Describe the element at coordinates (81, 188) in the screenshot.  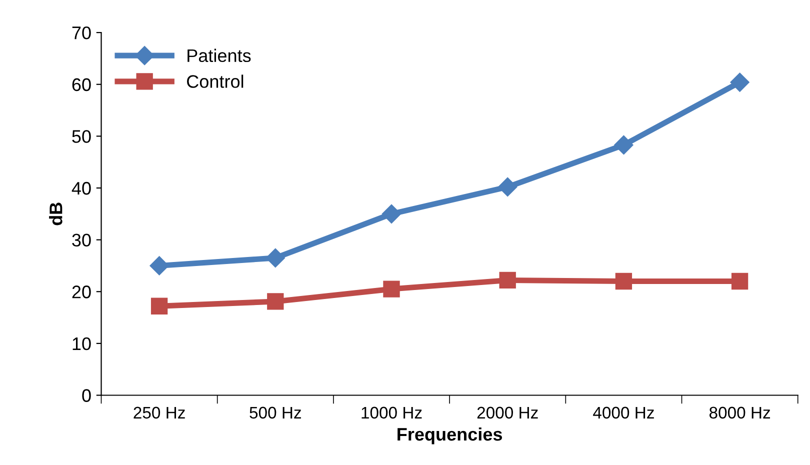
I see `y-tick-label: 40` at that location.